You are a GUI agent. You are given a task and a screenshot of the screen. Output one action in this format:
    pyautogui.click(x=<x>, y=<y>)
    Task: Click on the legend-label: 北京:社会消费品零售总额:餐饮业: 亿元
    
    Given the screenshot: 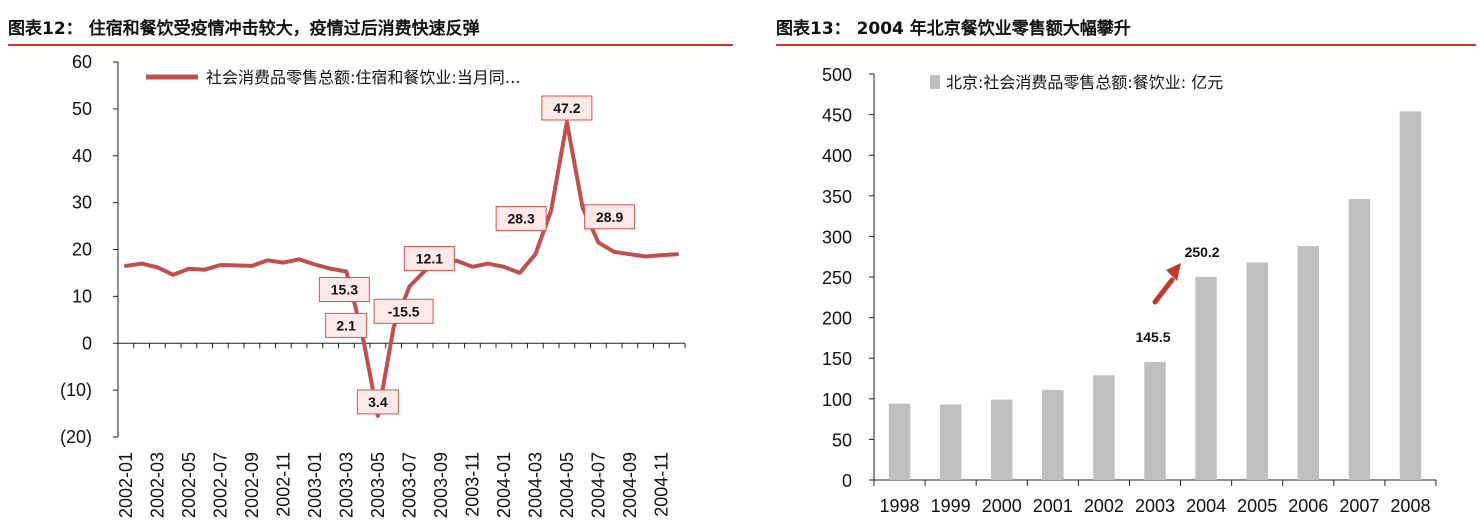 What is the action you would take?
    pyautogui.click(x=1084, y=82)
    